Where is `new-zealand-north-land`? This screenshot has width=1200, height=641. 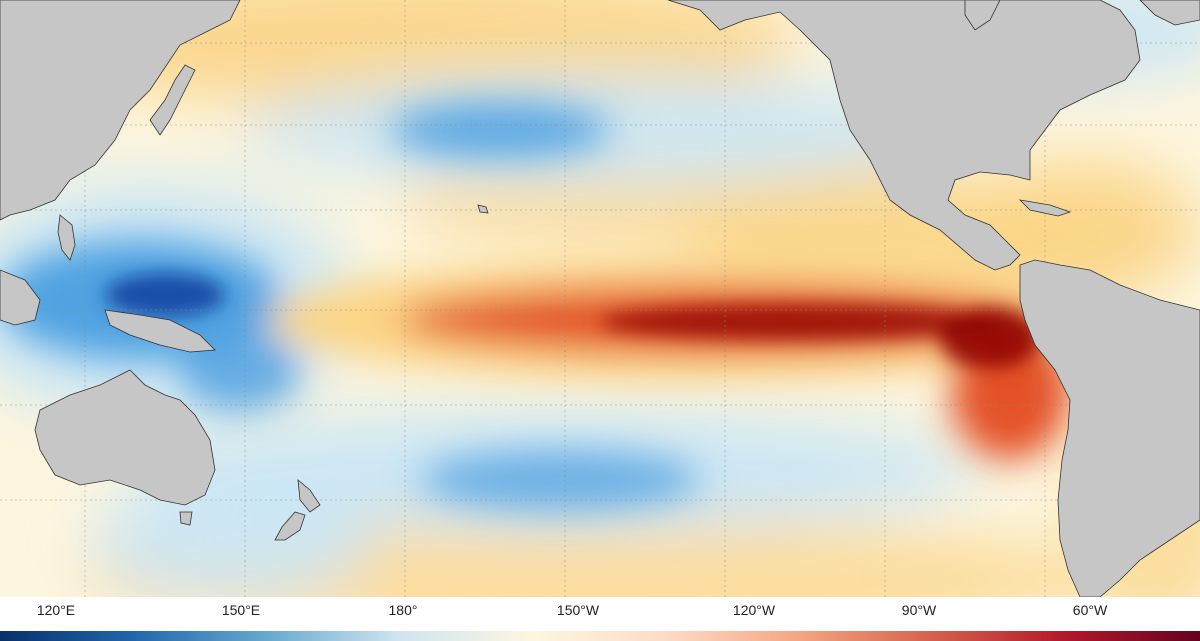 new-zealand-north-land is located at coordinates (309, 496).